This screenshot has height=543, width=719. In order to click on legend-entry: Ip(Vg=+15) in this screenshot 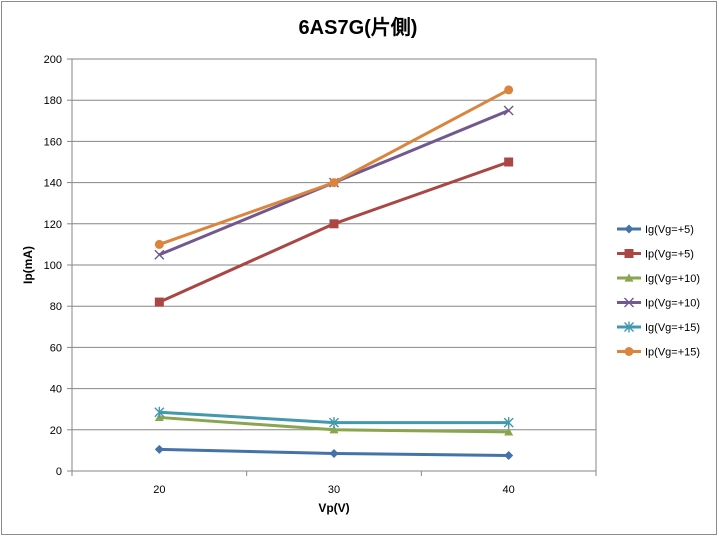, I will do `click(658, 353)`.